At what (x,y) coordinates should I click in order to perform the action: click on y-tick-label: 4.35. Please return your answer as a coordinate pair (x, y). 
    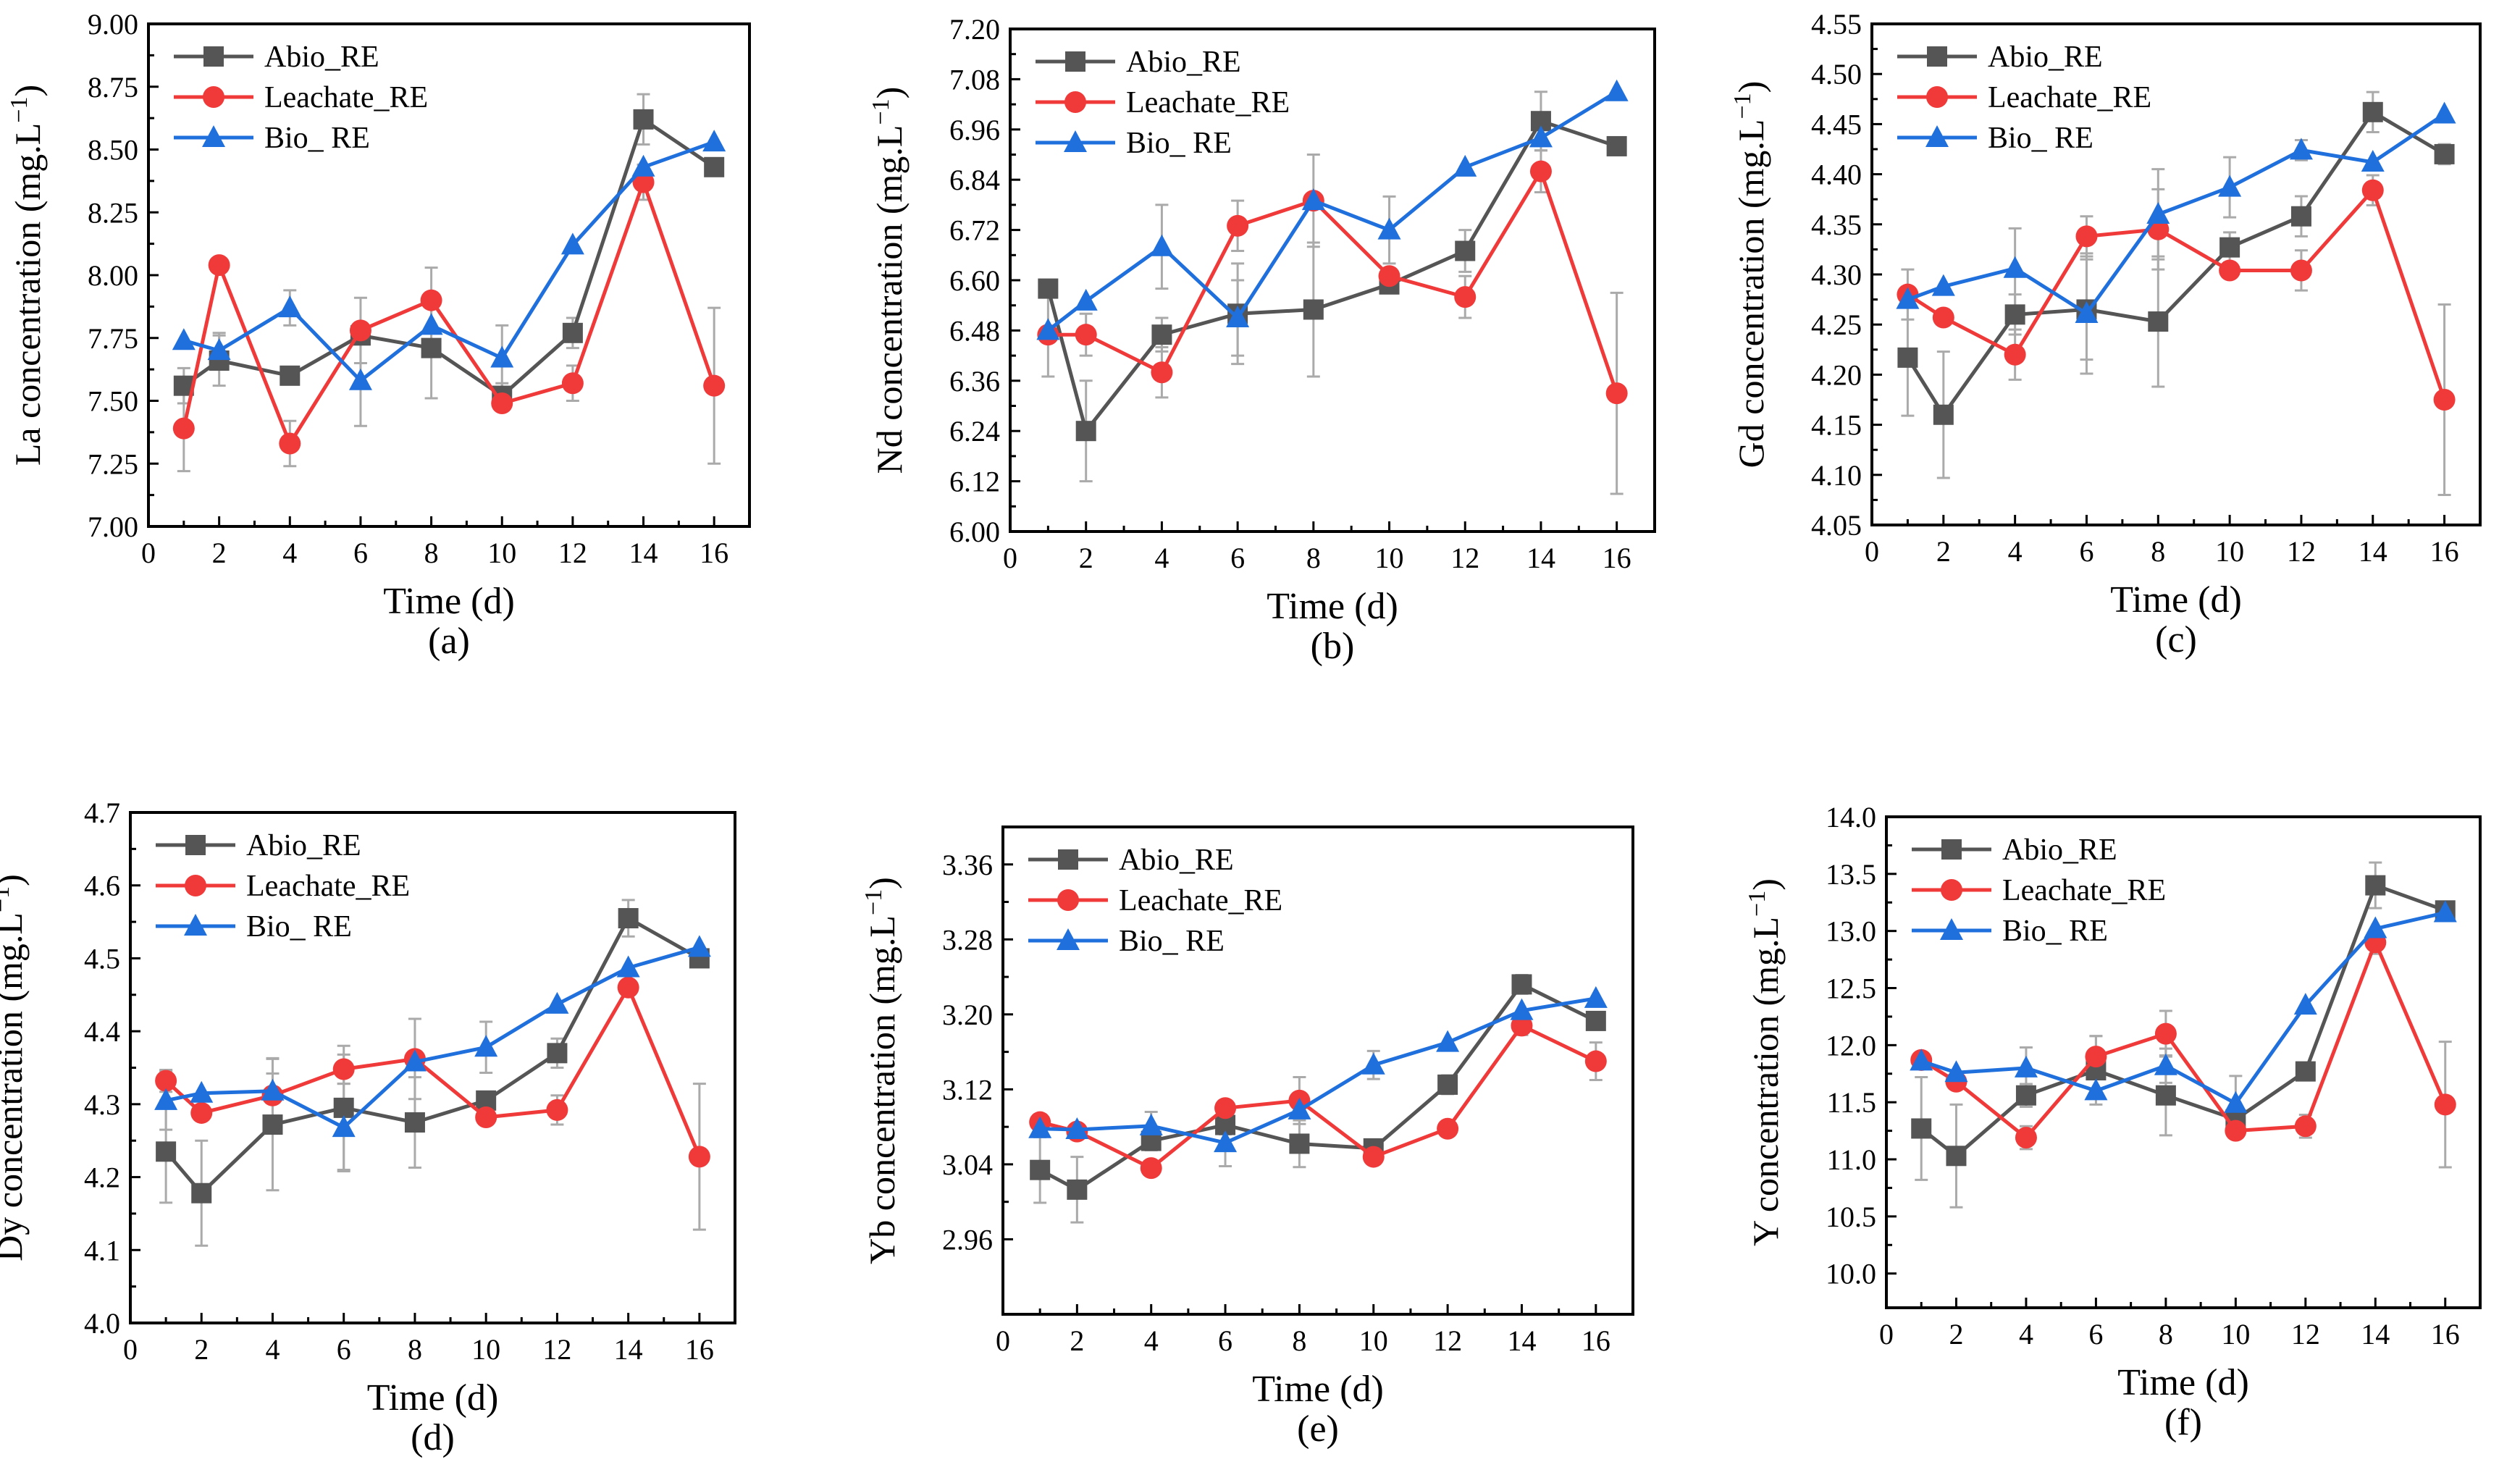
    Looking at the image, I should click on (1836, 225).